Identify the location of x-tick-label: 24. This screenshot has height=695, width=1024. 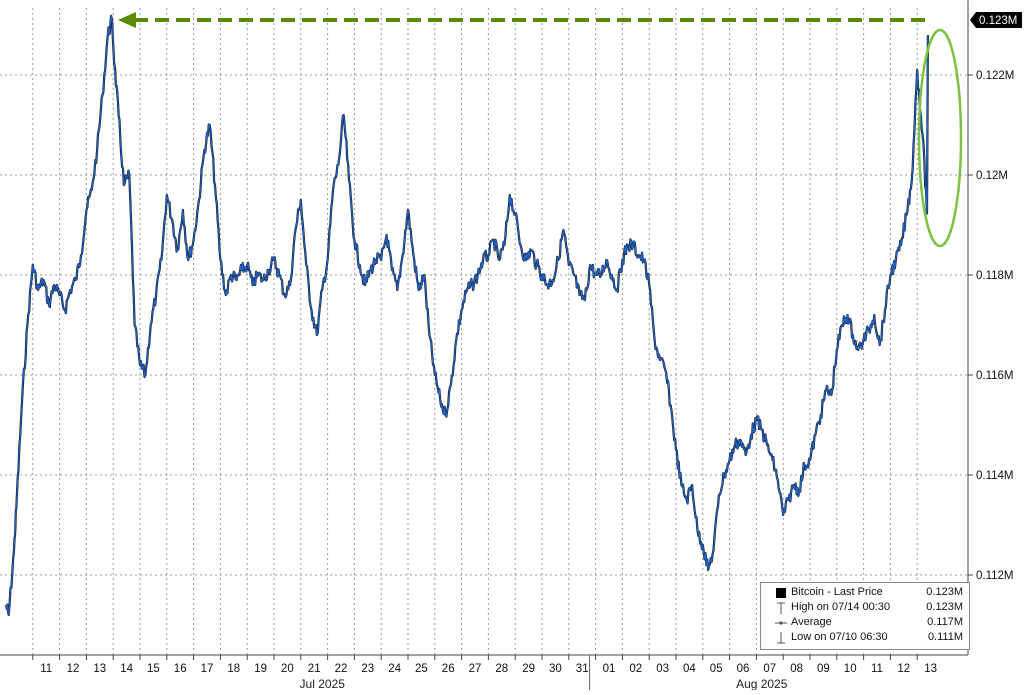
(394, 669).